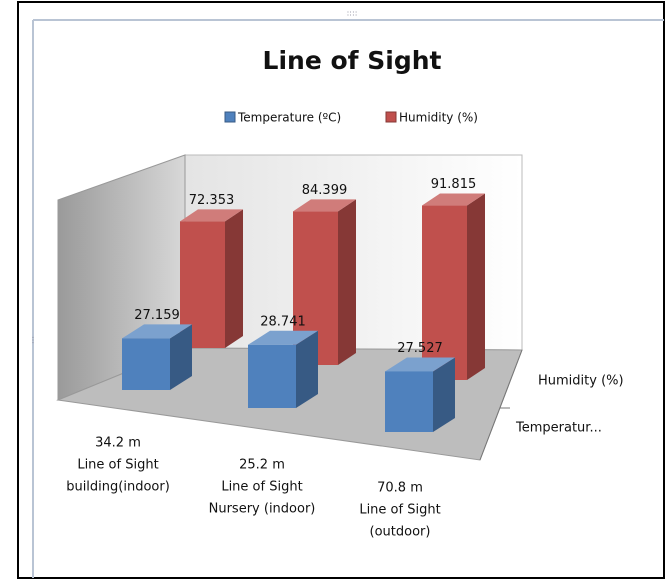  I want to click on x-tick-label: Nursery (indoor), so click(262, 509).